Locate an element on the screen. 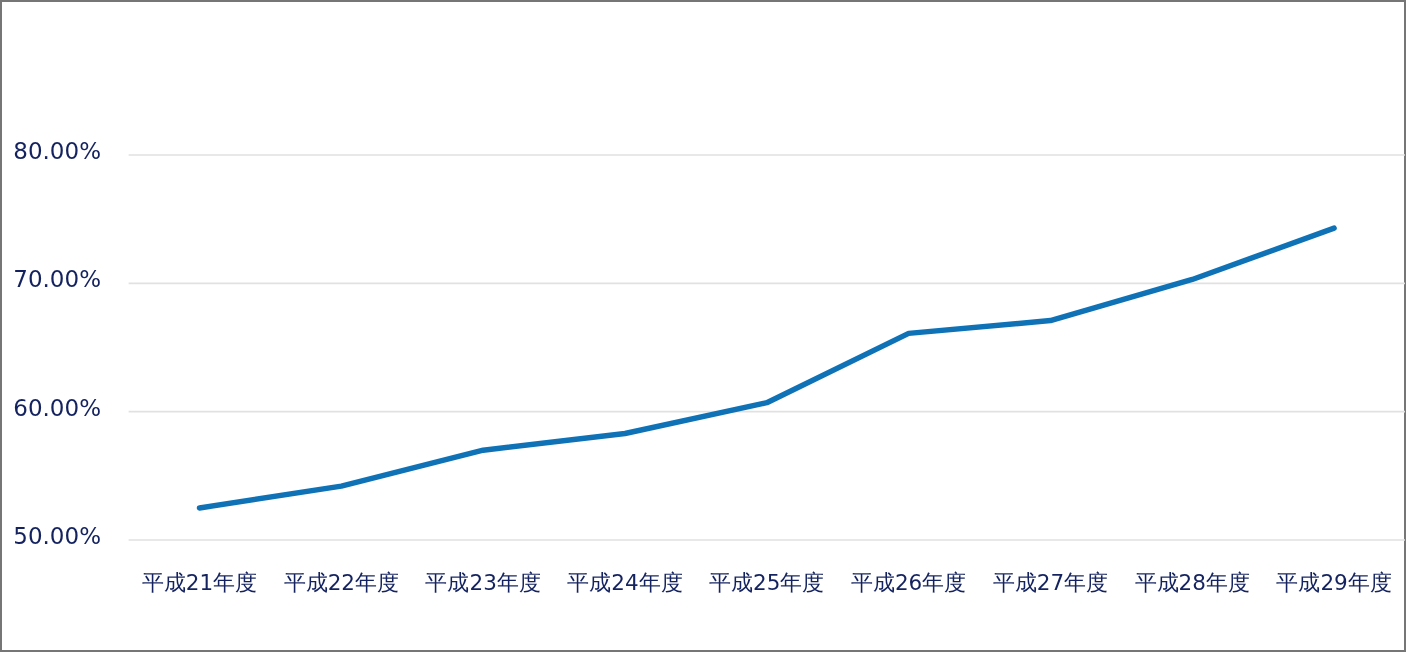 The height and width of the screenshot is (652, 1406). xtick: 平成26年度 is located at coordinates (908, 582).